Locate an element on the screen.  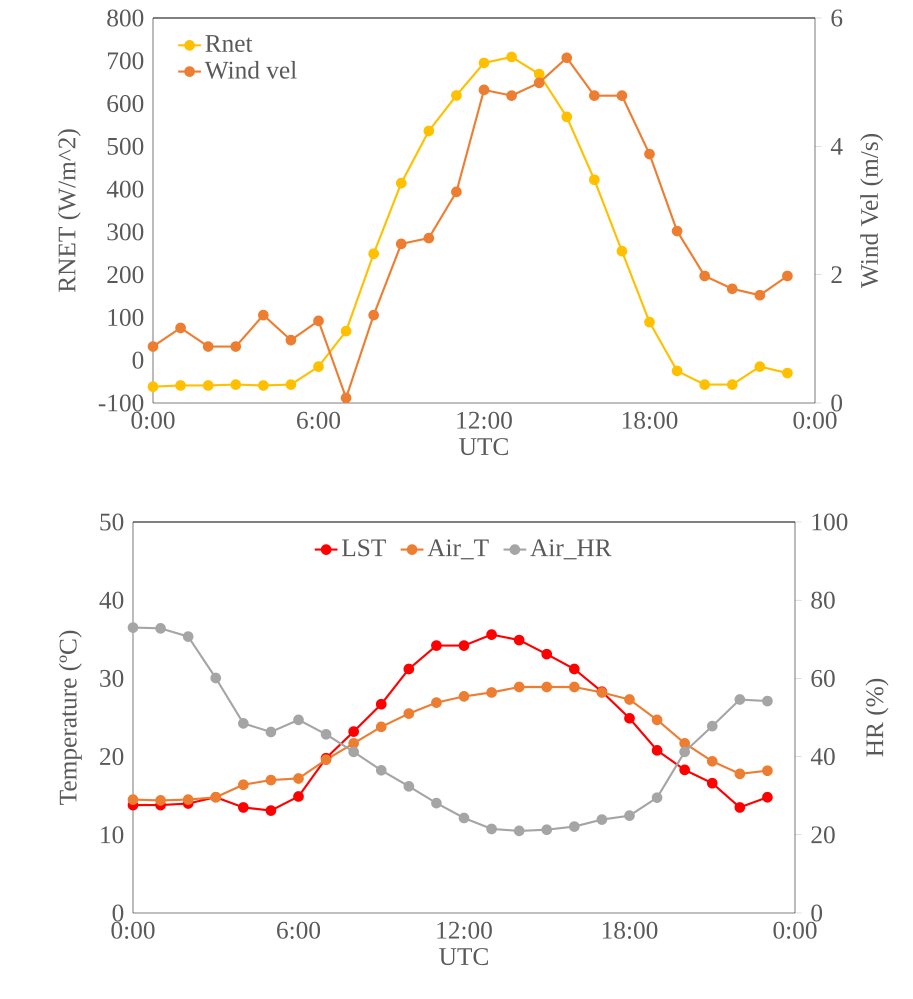
x-tick-label: 6:00 is located at coordinates (318, 420).